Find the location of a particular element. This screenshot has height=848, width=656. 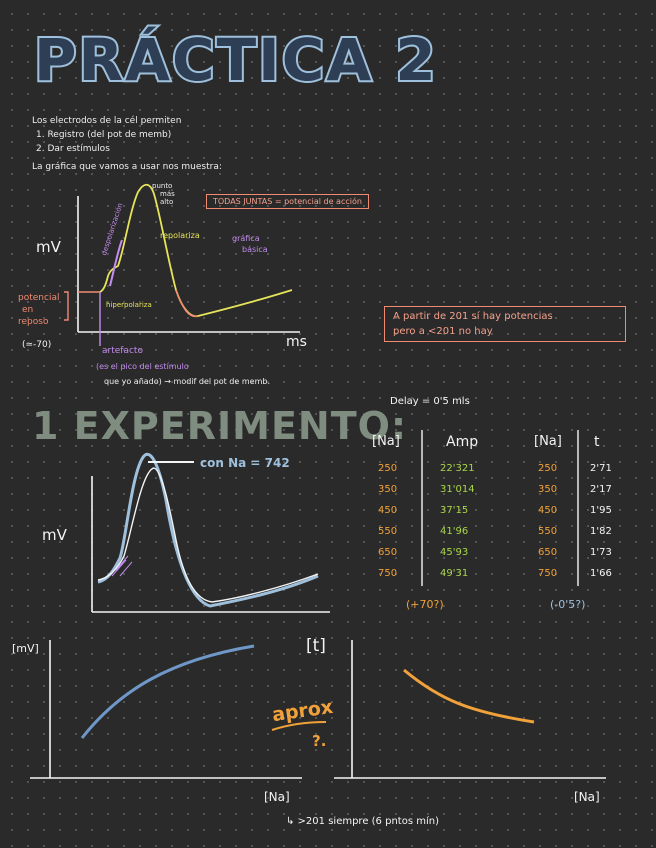

graph-left-curve is located at coordinates (167, 691).